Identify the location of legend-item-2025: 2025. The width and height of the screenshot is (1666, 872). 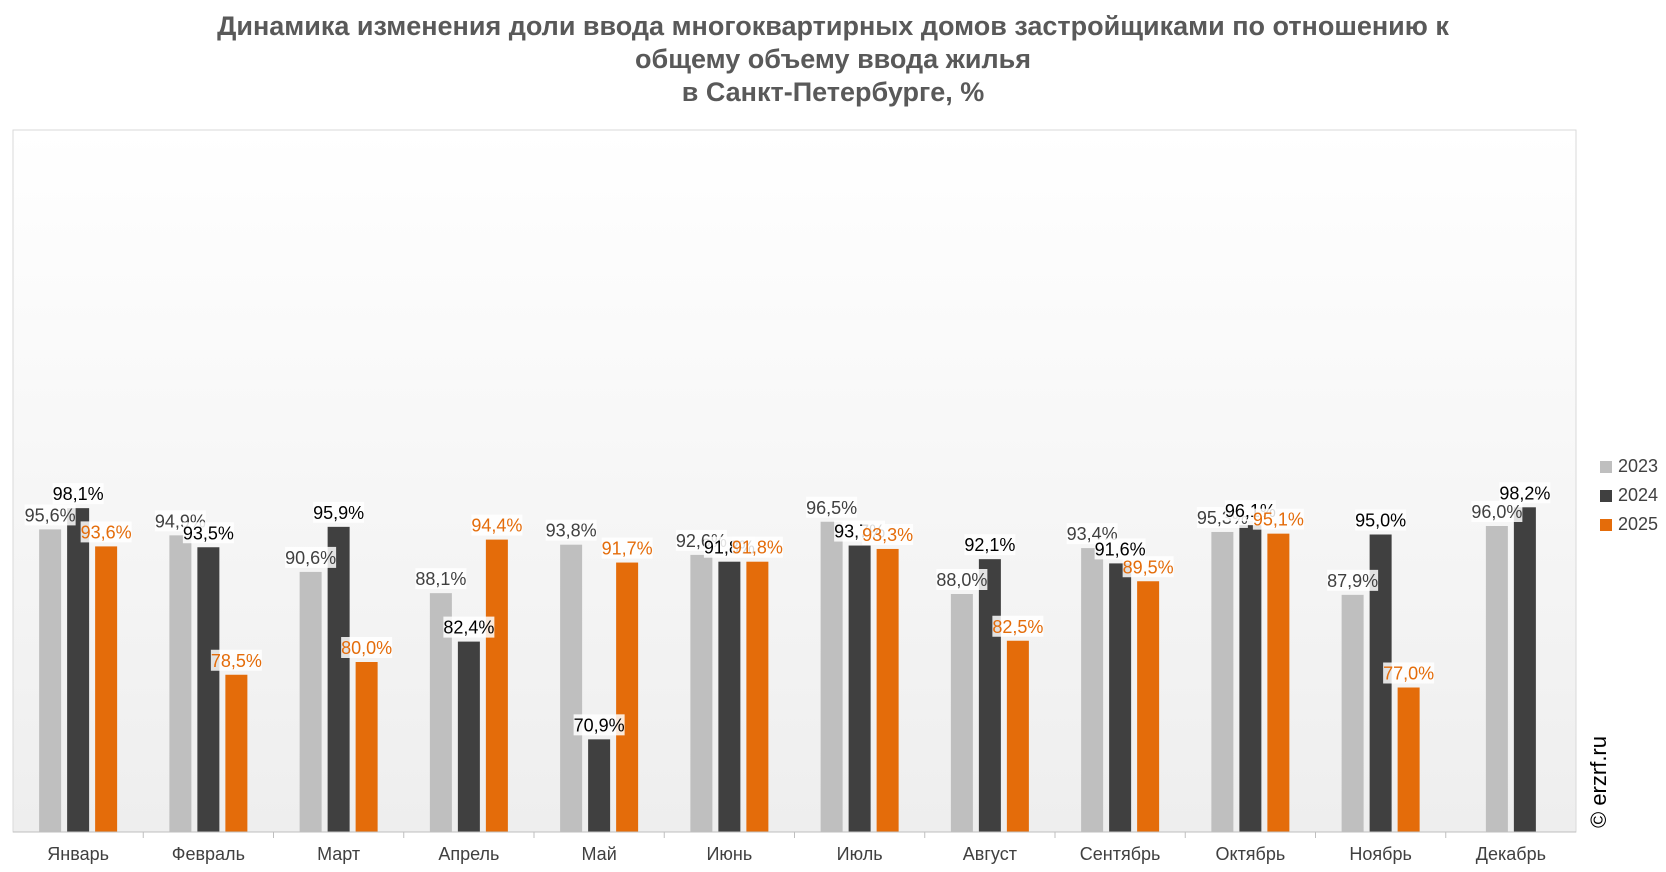
(1629, 524).